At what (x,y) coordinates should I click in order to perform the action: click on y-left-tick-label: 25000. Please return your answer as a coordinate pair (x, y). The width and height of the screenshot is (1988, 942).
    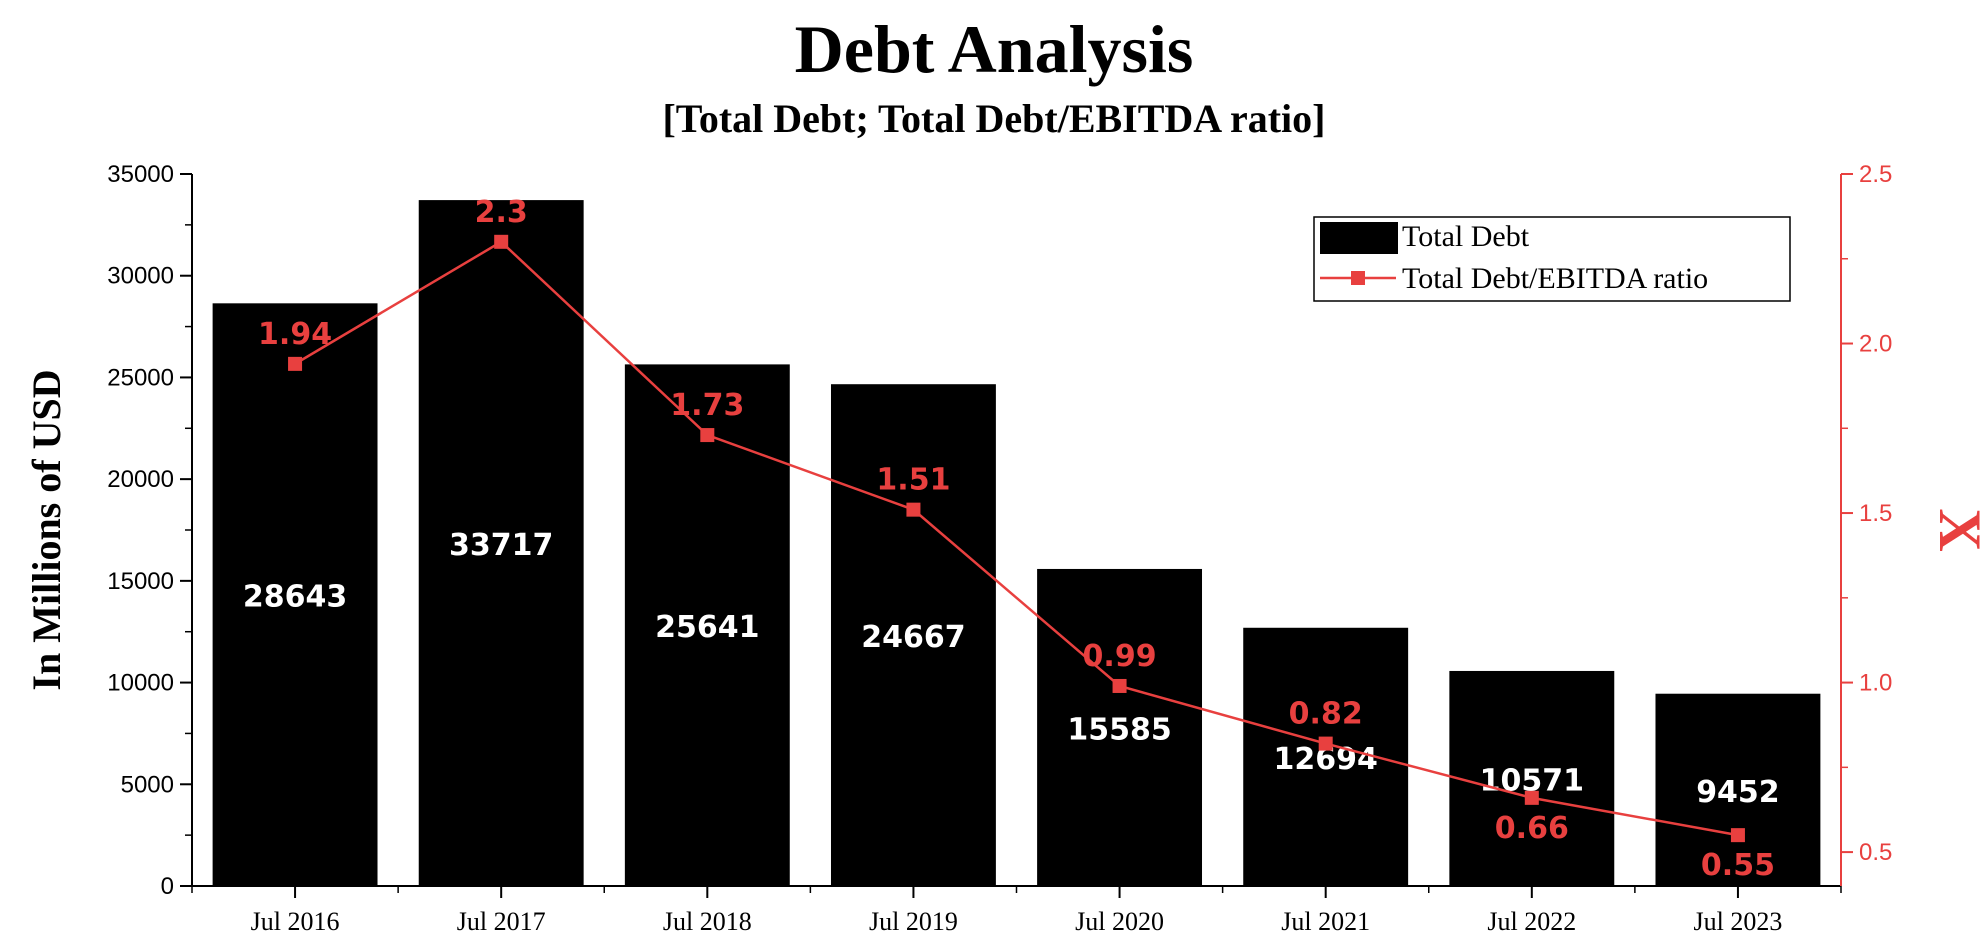
    Looking at the image, I should click on (140, 377).